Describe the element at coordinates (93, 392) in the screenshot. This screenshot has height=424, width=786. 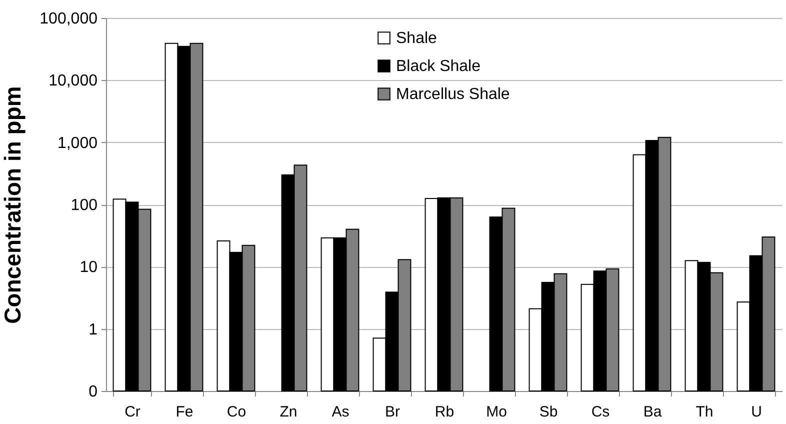
I see `y-tick-label: 0` at that location.